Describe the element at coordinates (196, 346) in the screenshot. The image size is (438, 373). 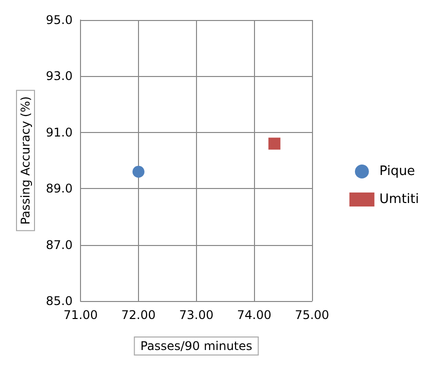
I see `x-axis-title: Passes/90 minutes` at that location.